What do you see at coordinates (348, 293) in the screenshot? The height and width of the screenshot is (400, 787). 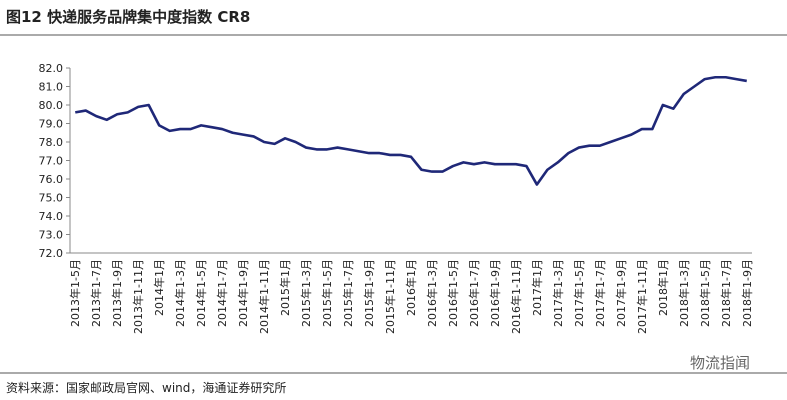 I see `x-tick-label: 2015年1-7月` at bounding box center [348, 293].